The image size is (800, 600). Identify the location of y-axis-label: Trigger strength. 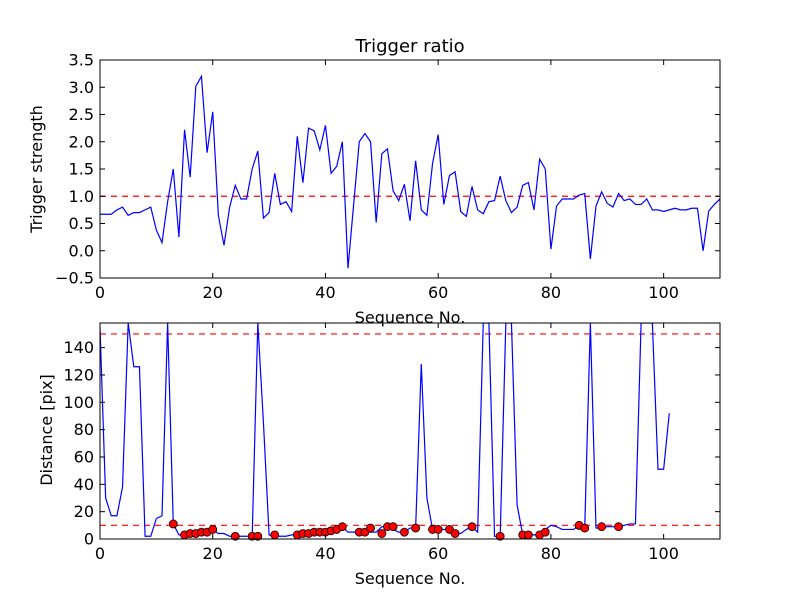
(36, 169).